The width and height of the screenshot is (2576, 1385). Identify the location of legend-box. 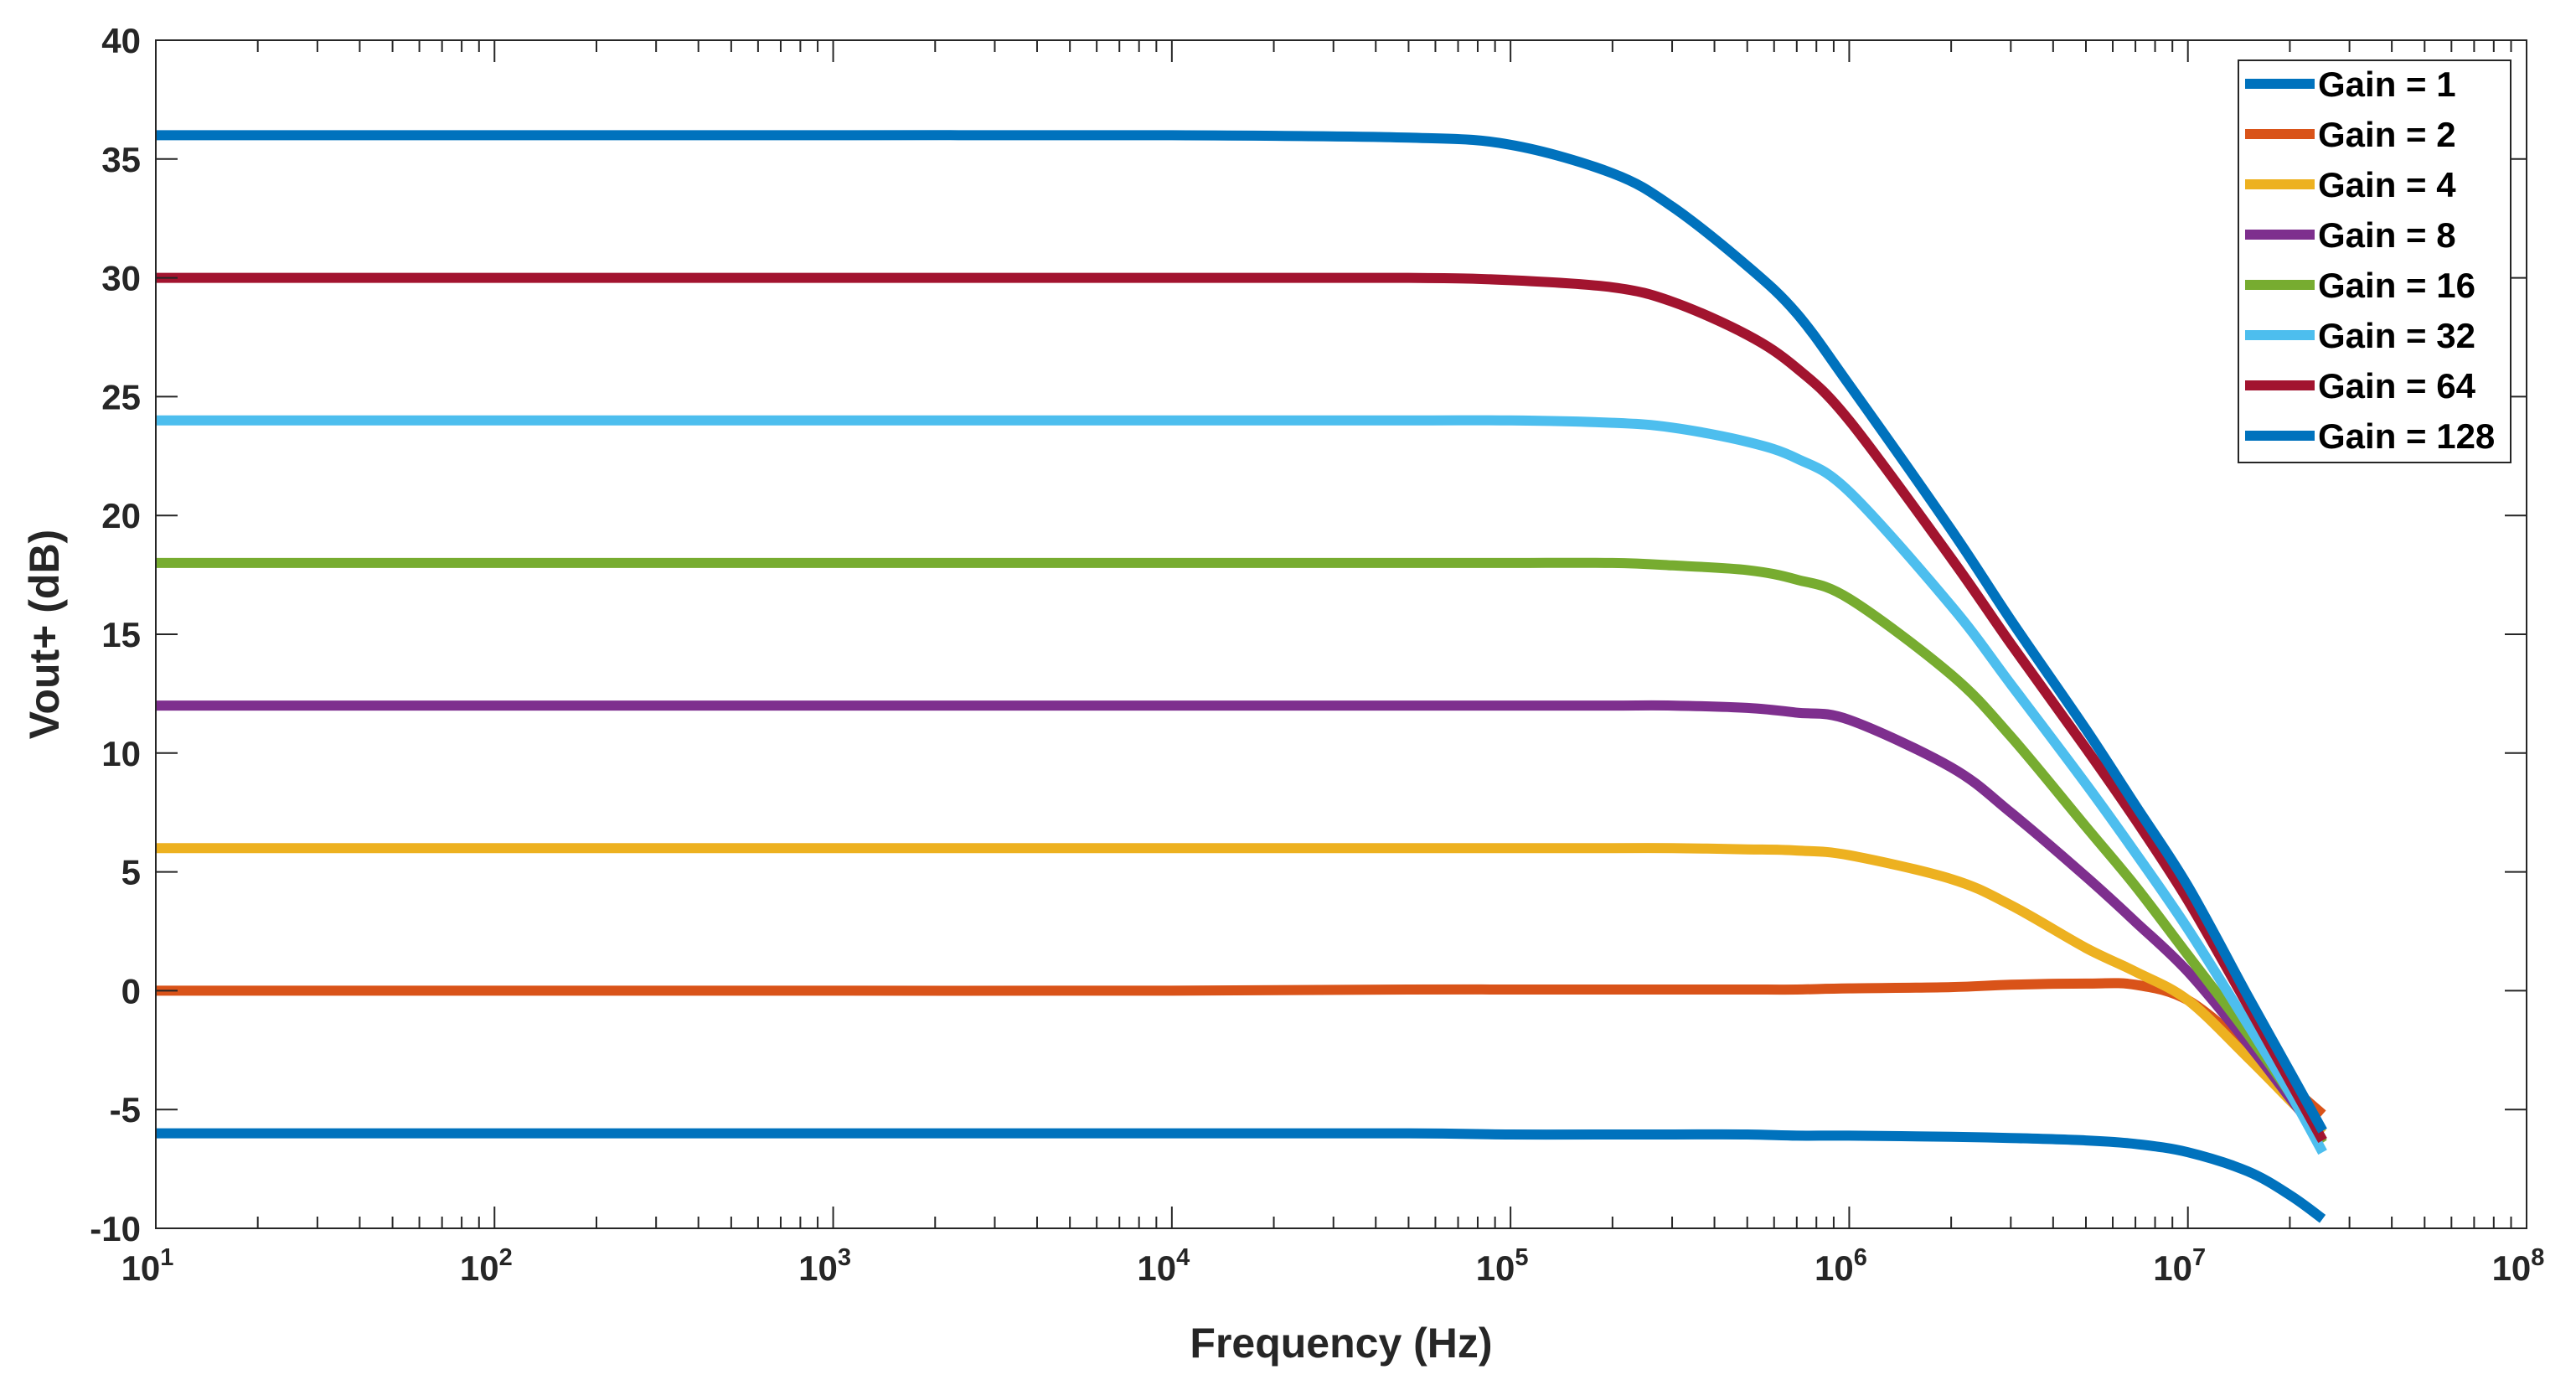
(2374, 261).